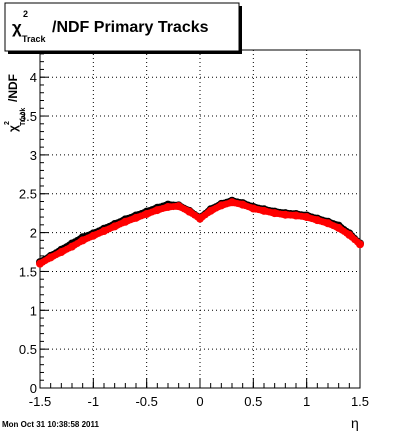 This screenshot has width=400, height=433. Describe the element at coordinates (33, 388) in the screenshot. I see `y-tick-label: 0` at that location.